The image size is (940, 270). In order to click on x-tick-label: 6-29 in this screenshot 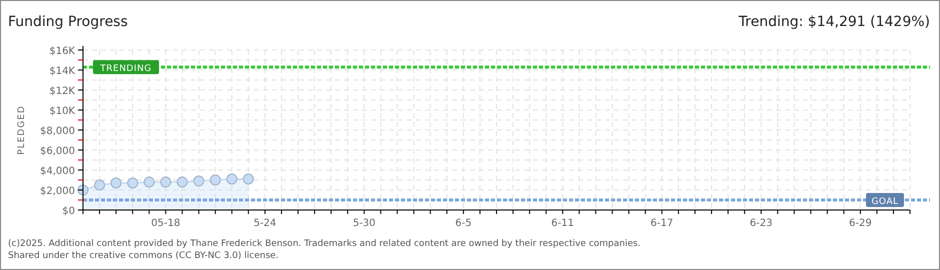, I will do `click(860, 223)`.